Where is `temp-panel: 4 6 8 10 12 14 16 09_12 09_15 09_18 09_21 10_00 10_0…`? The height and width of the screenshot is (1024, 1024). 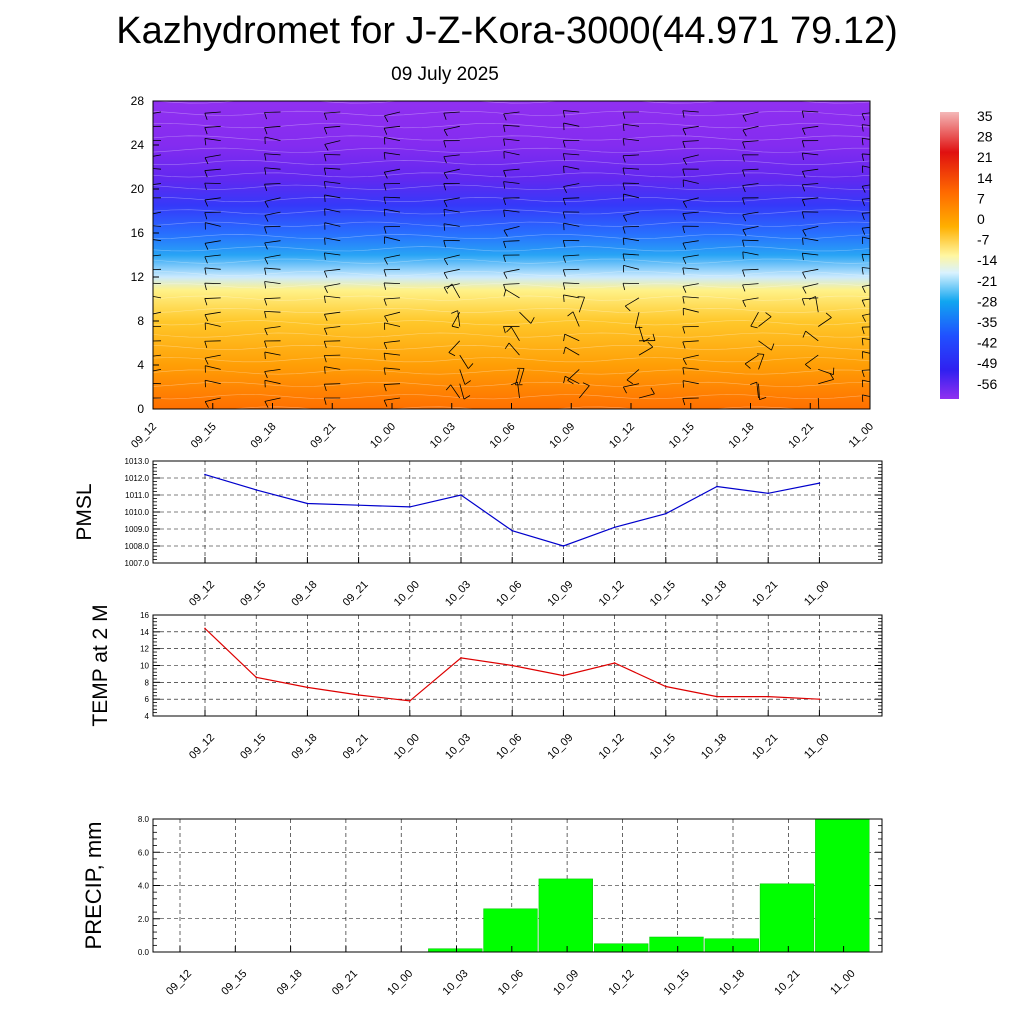 temp-panel: 4 6 8 10 12 14 16 09_12 09_15 09_18 09_21 10_00 10_0… is located at coordinates (486, 683).